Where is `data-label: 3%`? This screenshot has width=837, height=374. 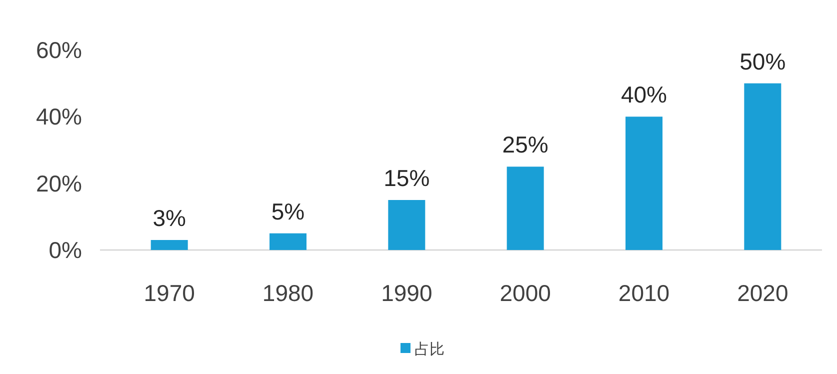 data-label: 3% is located at coordinates (169, 218).